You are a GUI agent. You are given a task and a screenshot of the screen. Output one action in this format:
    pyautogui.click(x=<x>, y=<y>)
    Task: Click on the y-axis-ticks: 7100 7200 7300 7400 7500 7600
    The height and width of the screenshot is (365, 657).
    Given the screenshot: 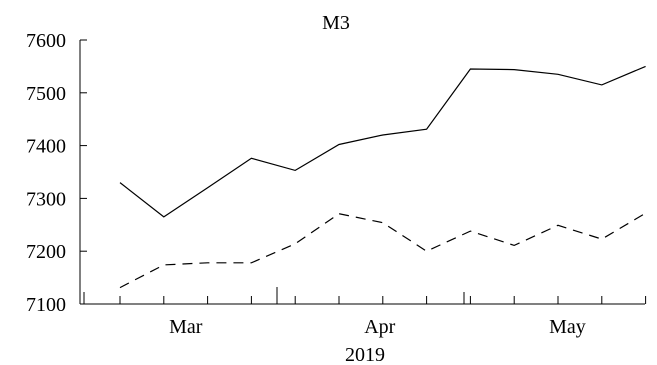 What is the action you would take?
    pyautogui.click(x=56, y=173)
    